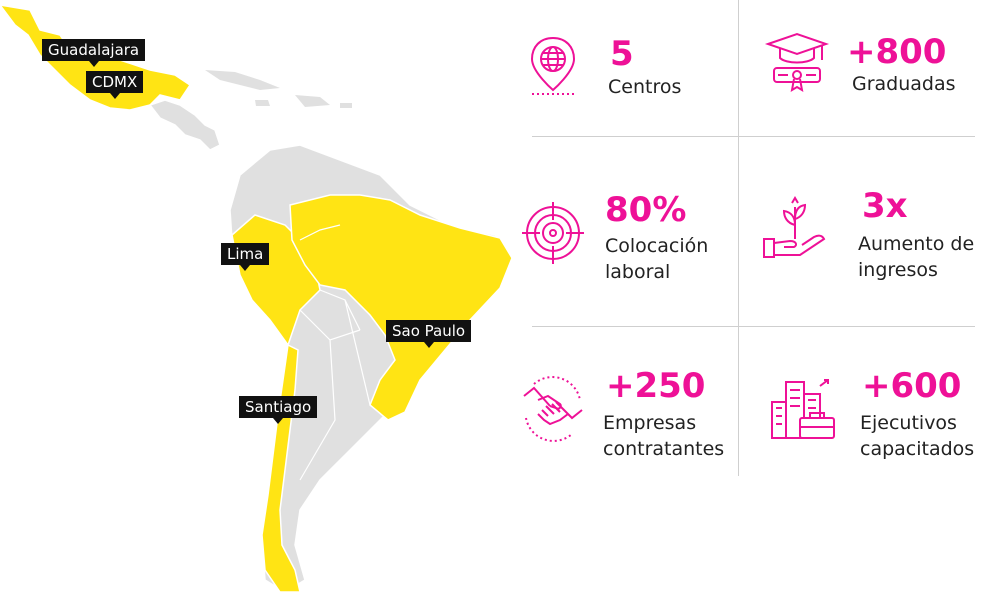 Image resolution: width=995 pixels, height=596 pixels. What do you see at coordinates (656, 386) in the screenshot?
I see `stat-empresas-value: +250` at bounding box center [656, 386].